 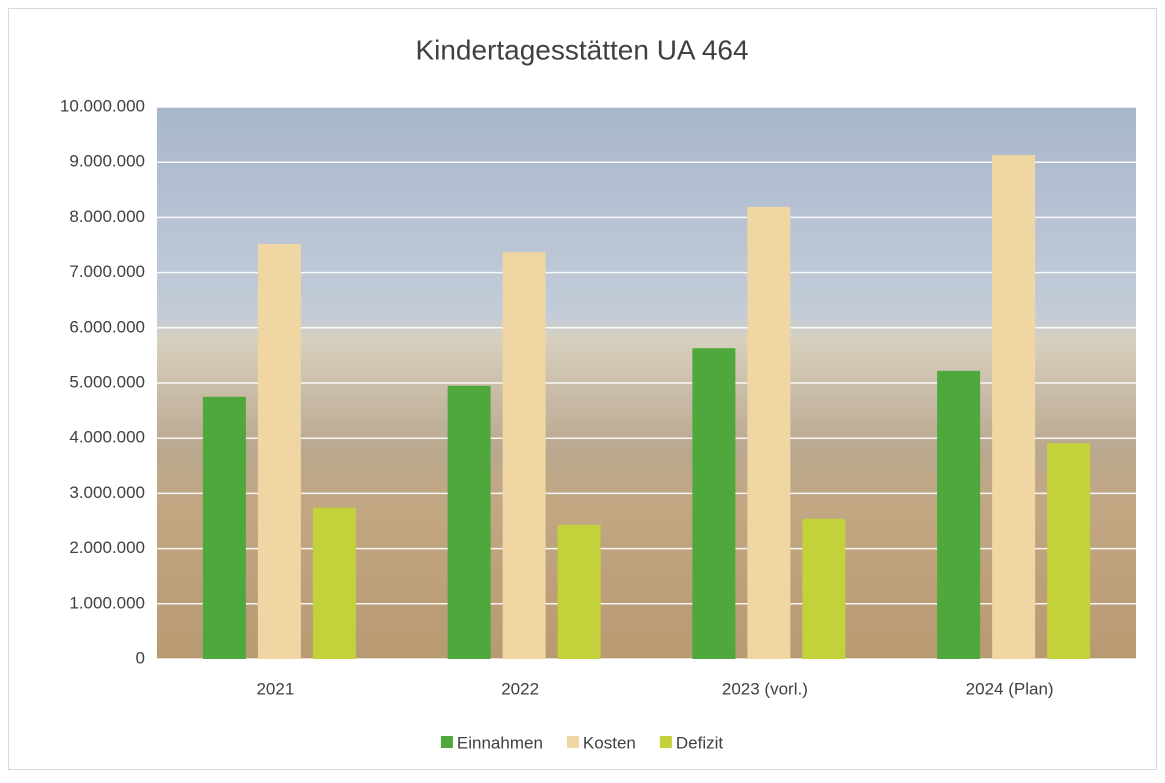 I want to click on y-tick-label: 5.000.000, so click(x=107, y=381).